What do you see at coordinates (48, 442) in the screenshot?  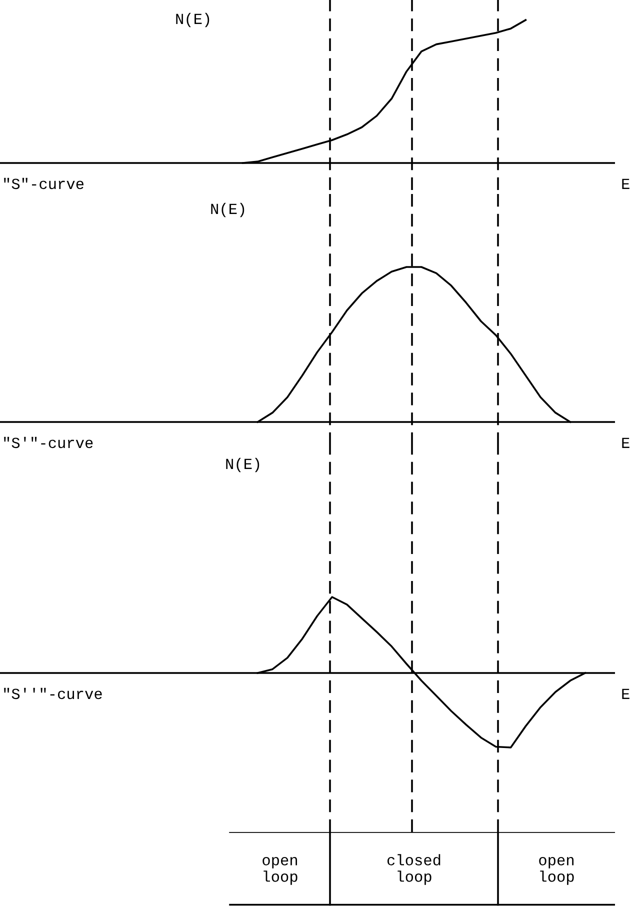 I see `text: "S'"-curve` at bounding box center [48, 442].